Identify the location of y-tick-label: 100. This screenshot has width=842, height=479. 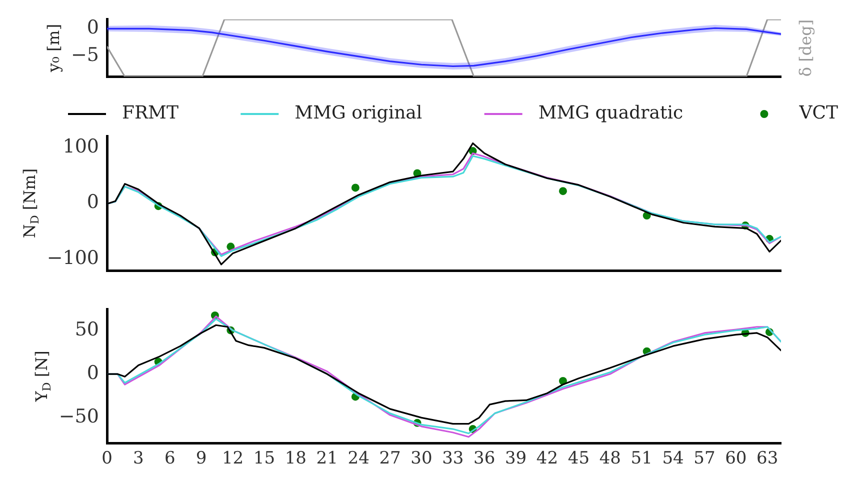
(80, 147).